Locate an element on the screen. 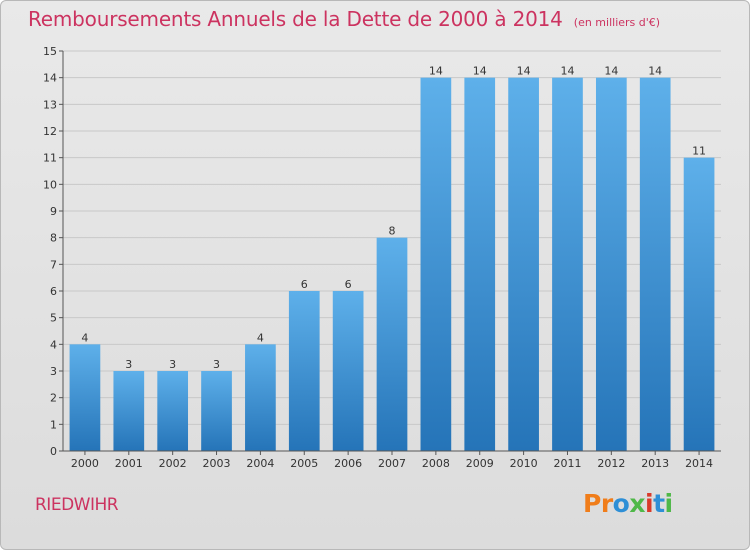  y-tick-label: 13 is located at coordinates (50, 104).